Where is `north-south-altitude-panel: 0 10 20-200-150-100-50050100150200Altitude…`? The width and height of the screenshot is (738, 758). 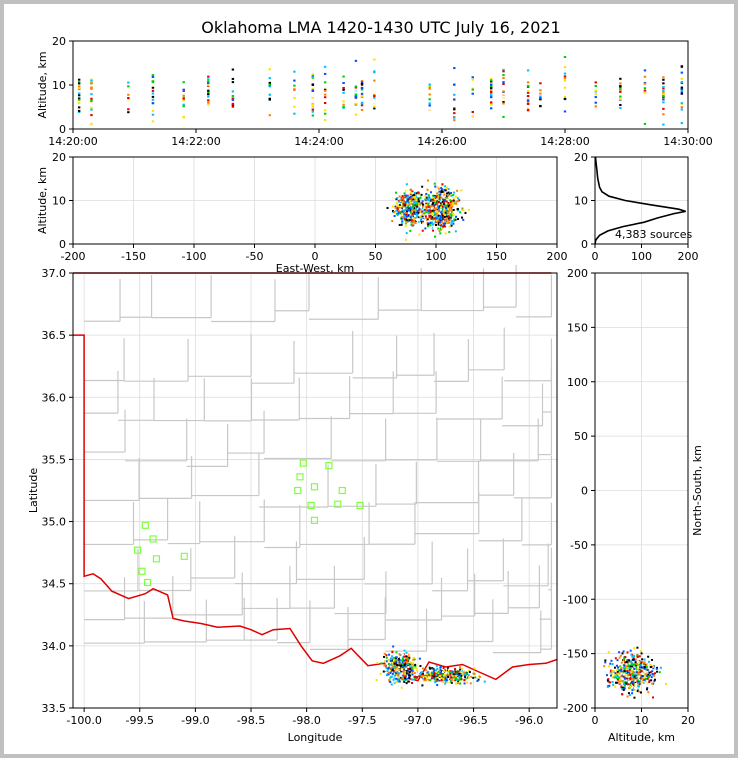 north-south-altitude-panel: 0 10 20-200-150-100-50050100150200Altitude… is located at coordinates (633, 505).